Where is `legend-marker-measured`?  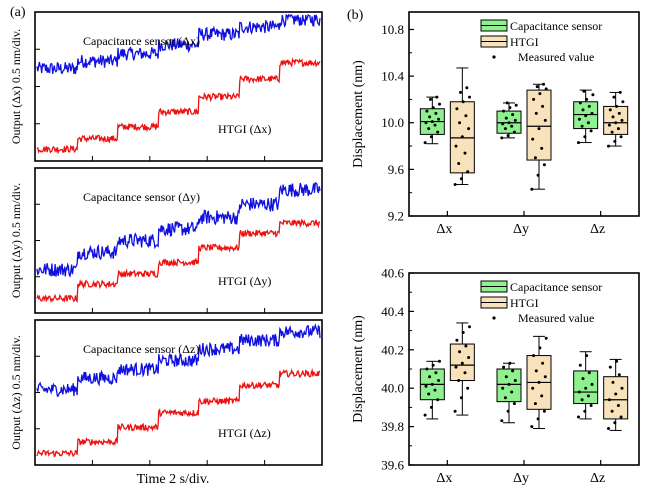
legend-marker-measured is located at coordinates (494, 318).